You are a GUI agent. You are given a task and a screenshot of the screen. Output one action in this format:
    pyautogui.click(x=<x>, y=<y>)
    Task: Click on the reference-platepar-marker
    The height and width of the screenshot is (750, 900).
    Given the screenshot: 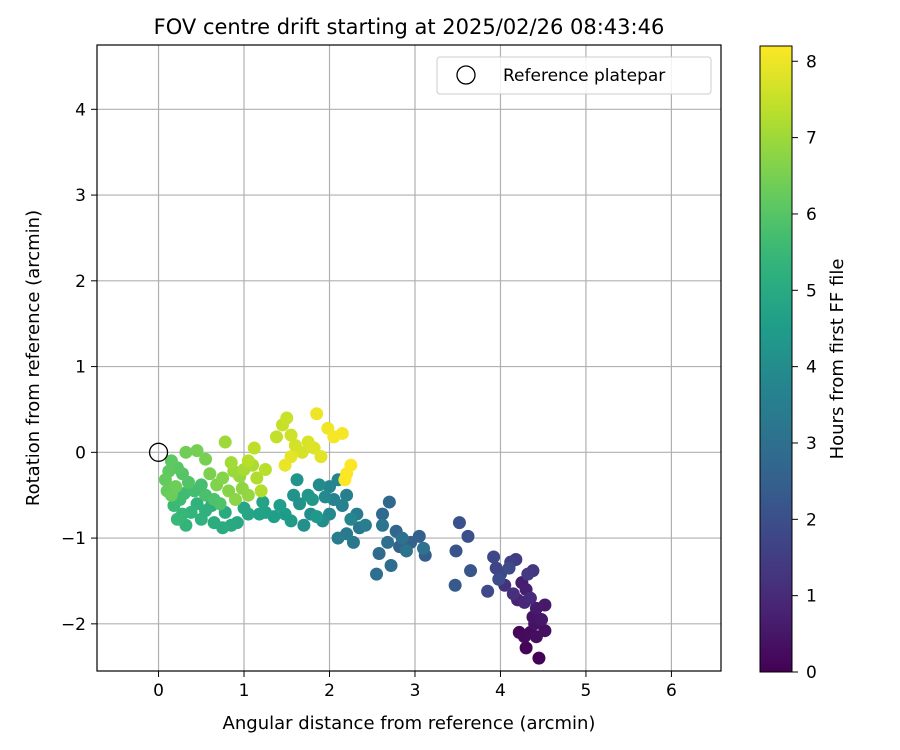 What is the action you would take?
    pyautogui.click(x=158, y=452)
    